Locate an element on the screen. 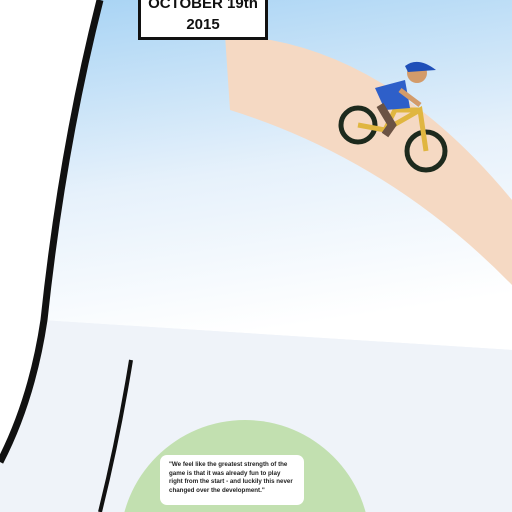 This screenshot has width=512, height=512. edge-stroke is located at coordinates (115, 435).